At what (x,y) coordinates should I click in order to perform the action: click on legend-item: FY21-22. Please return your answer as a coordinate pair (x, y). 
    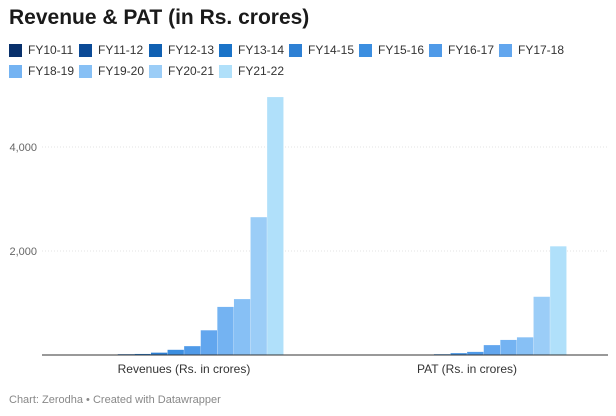
    Looking at the image, I should click on (251, 71).